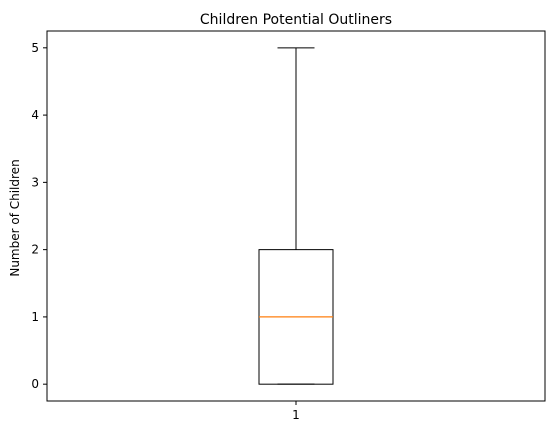 The height and width of the screenshot is (439, 554). Describe the element at coordinates (15, 217) in the screenshot. I see `y-axis-label: Number of Children` at that location.